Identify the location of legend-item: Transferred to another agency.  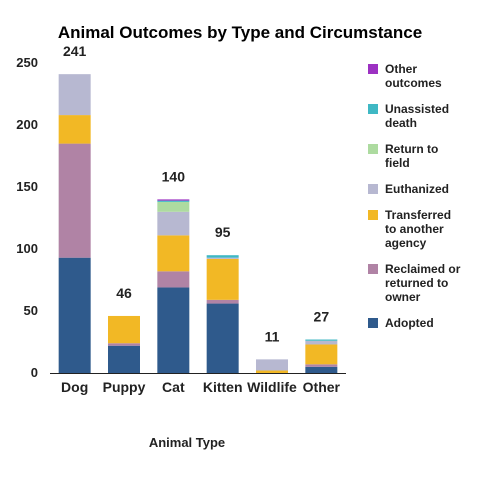
(409, 229).